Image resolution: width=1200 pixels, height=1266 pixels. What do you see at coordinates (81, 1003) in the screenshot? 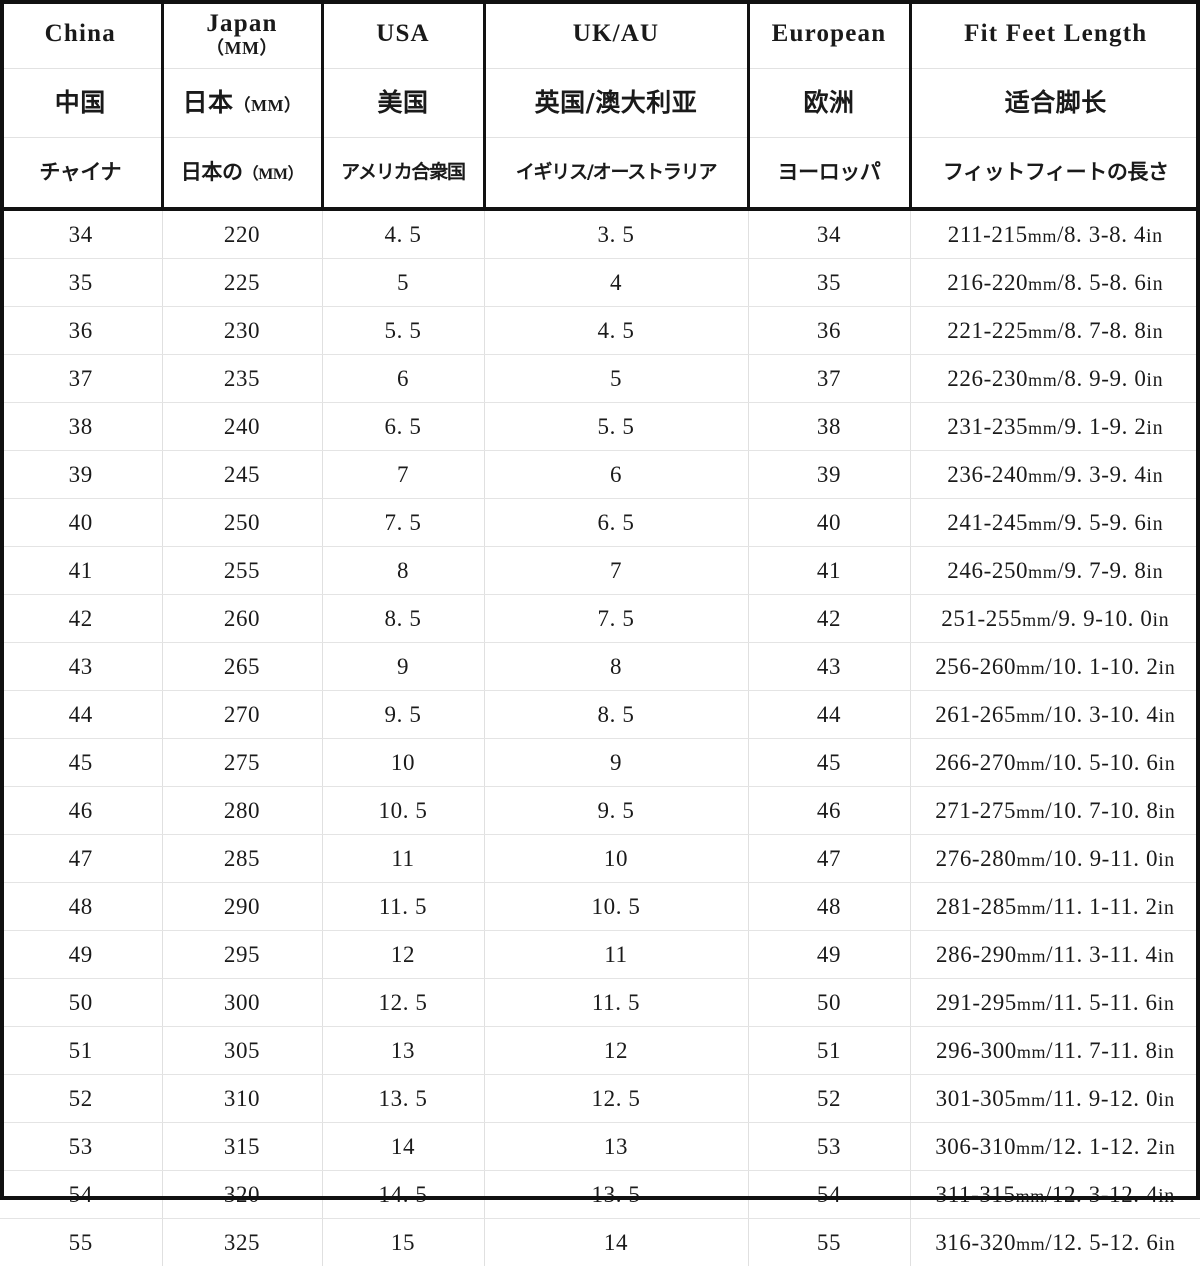
I see `cell-china: 50` at bounding box center [81, 1003].